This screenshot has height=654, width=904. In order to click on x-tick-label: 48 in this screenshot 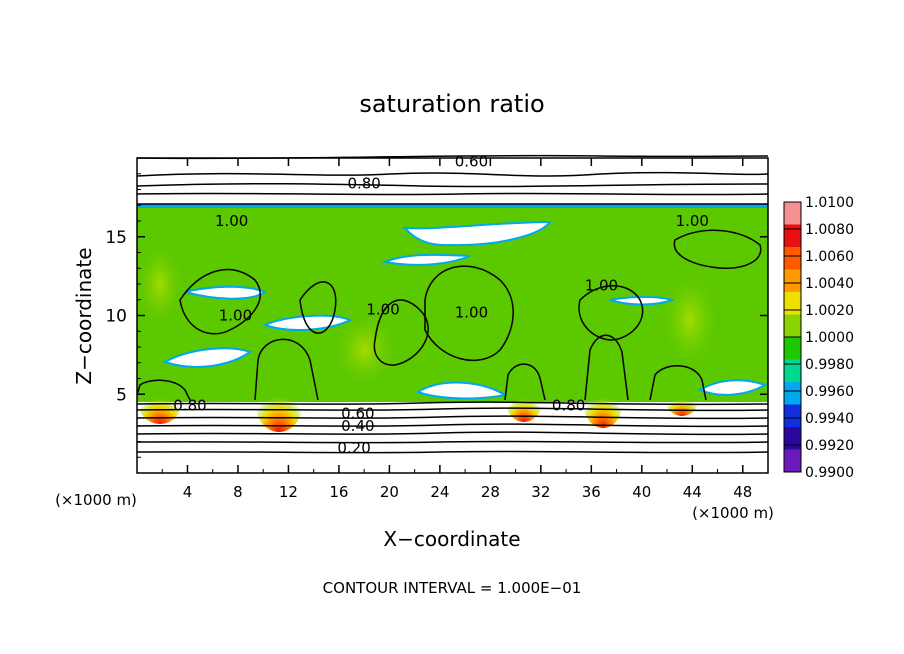, I will do `click(742, 492)`.